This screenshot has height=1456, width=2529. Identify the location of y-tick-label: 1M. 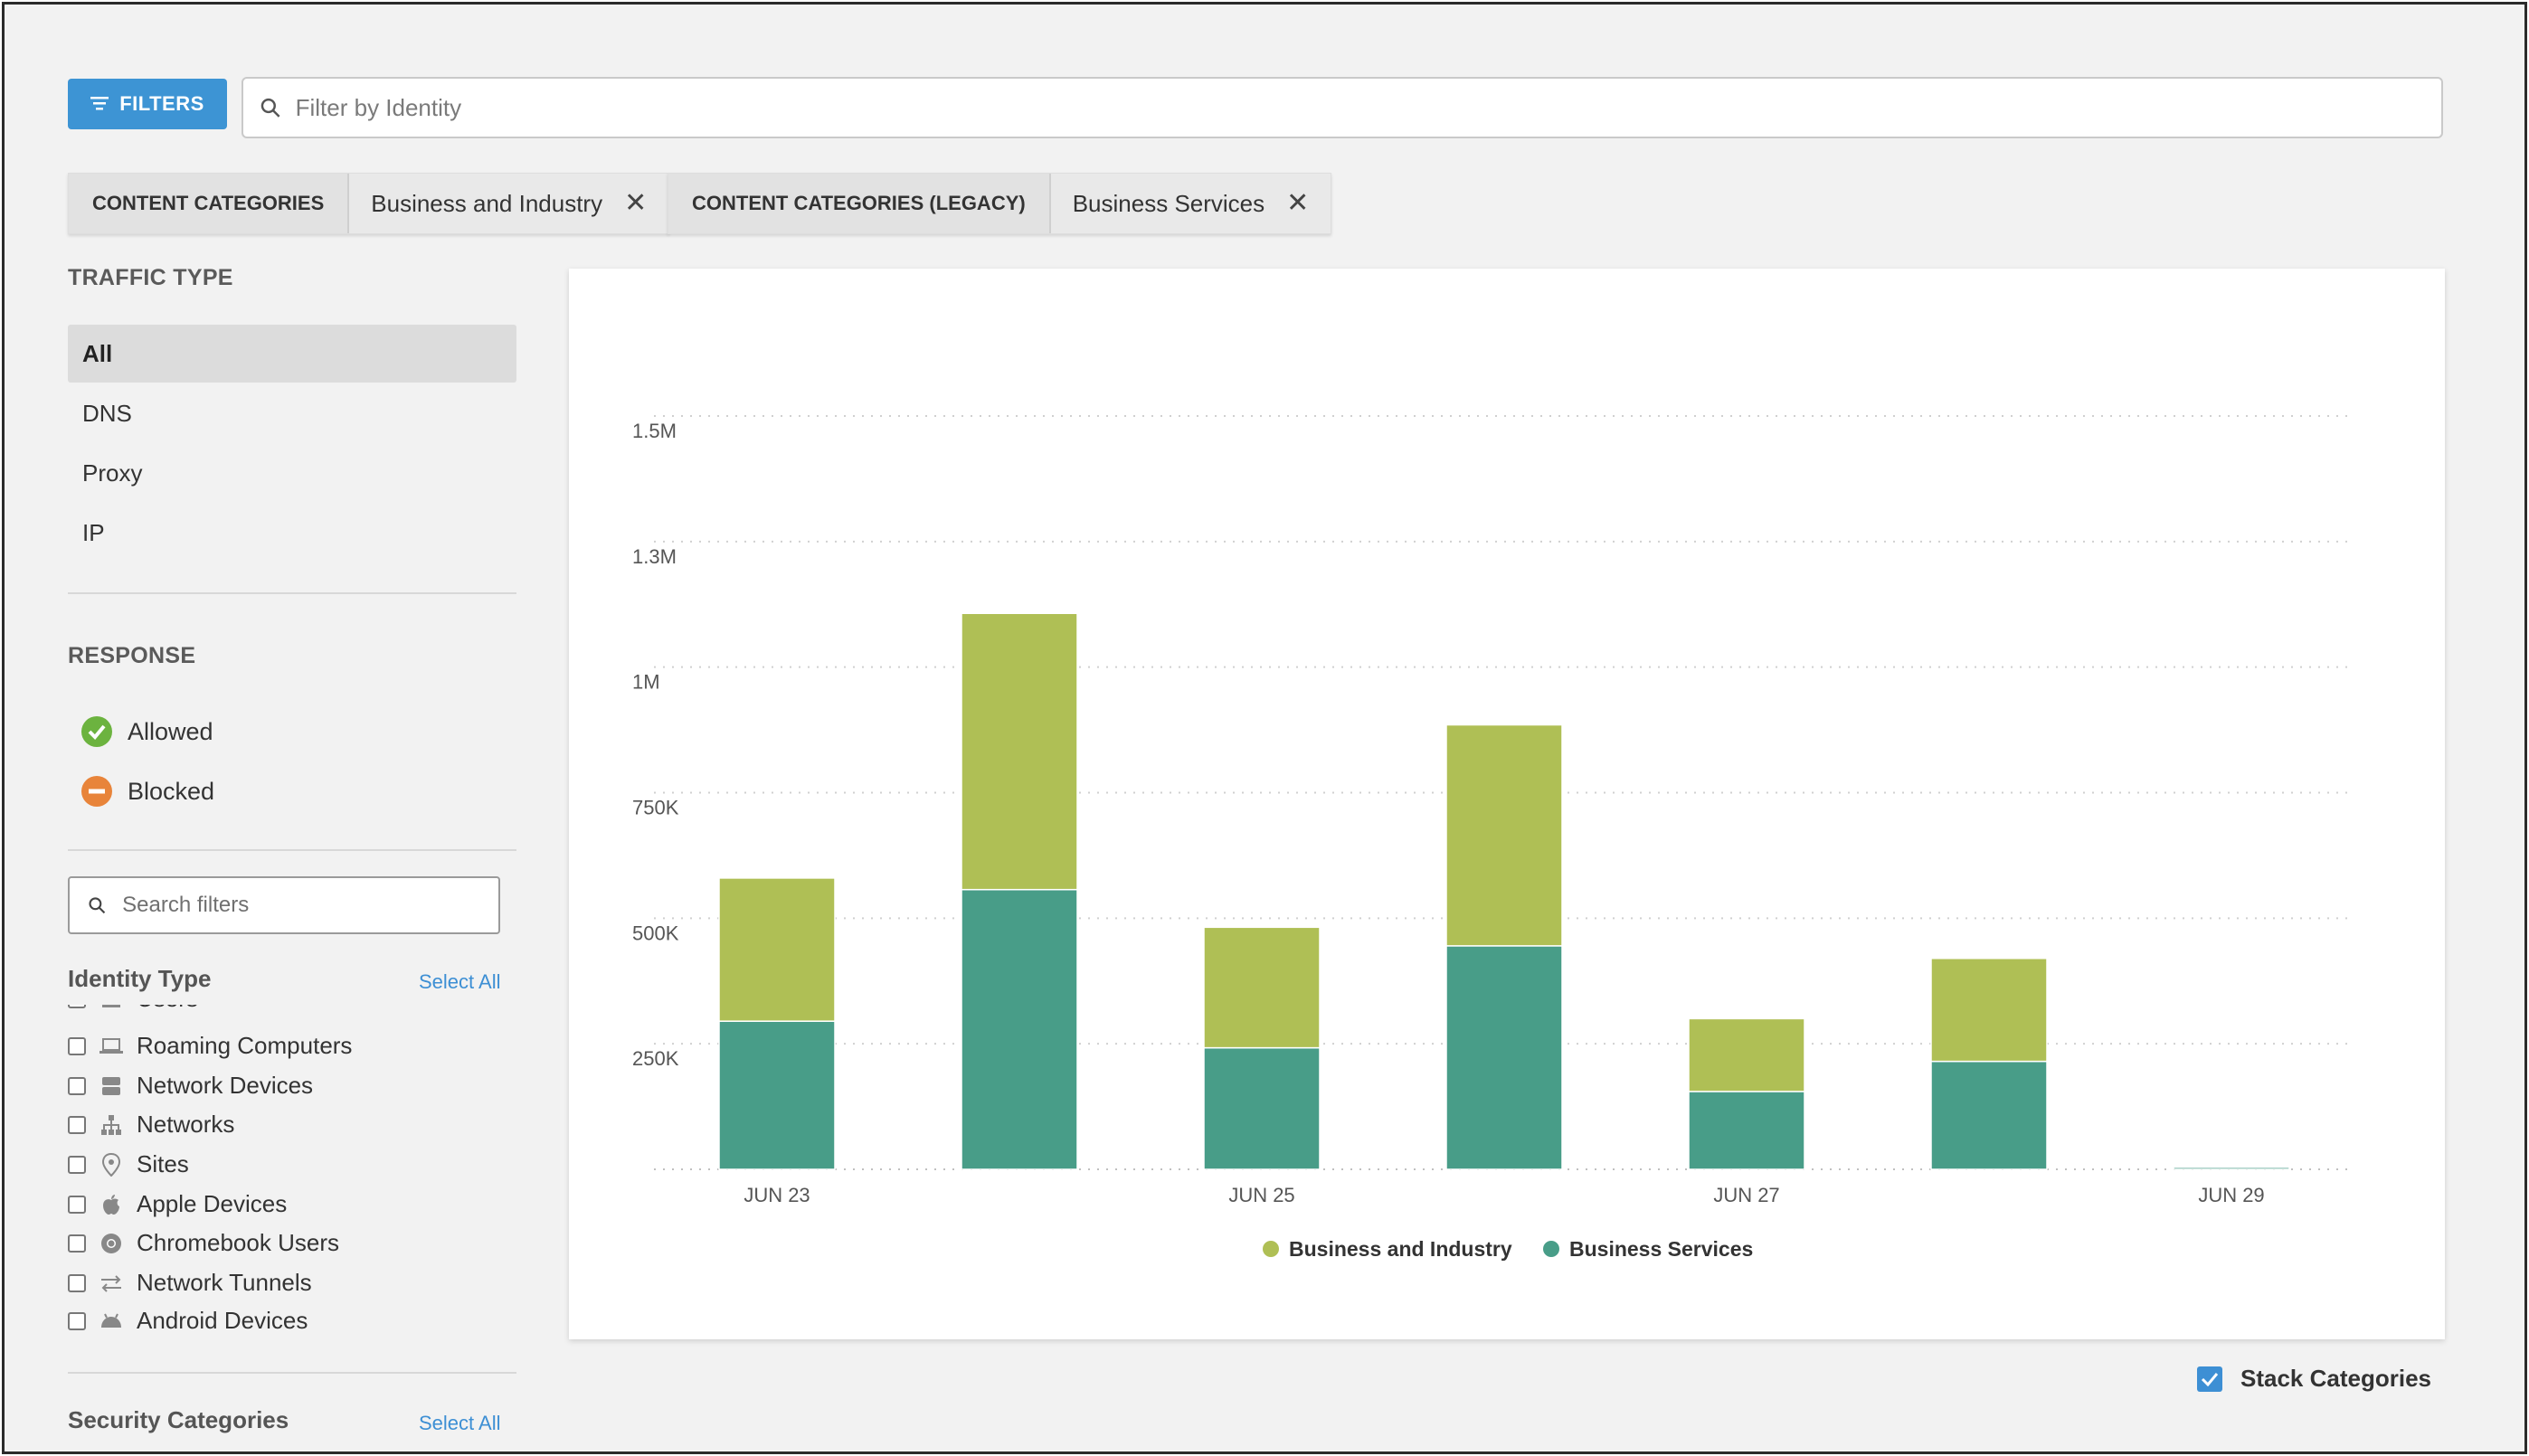
(646, 682).